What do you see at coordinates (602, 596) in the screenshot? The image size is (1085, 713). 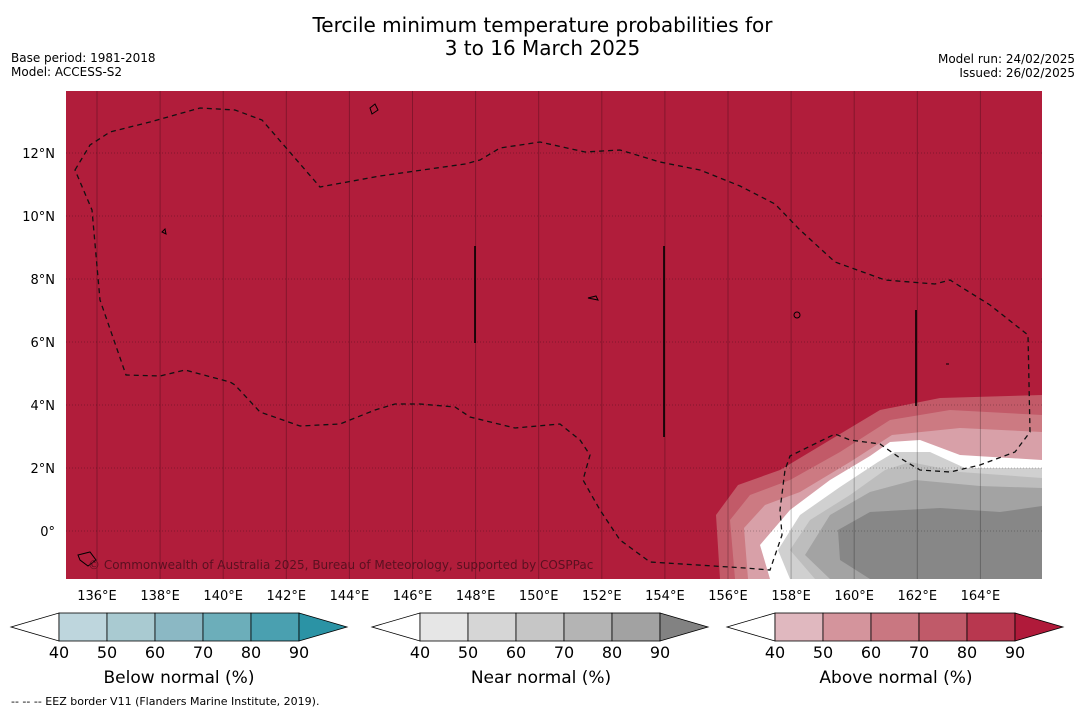 I see `x-tick-label: 152°E` at bounding box center [602, 596].